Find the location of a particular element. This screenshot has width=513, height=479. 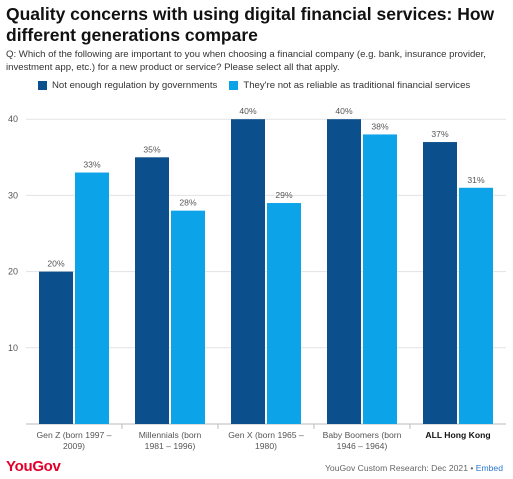

x-category-label: Baby Boomers (born is located at coordinates (362, 435).